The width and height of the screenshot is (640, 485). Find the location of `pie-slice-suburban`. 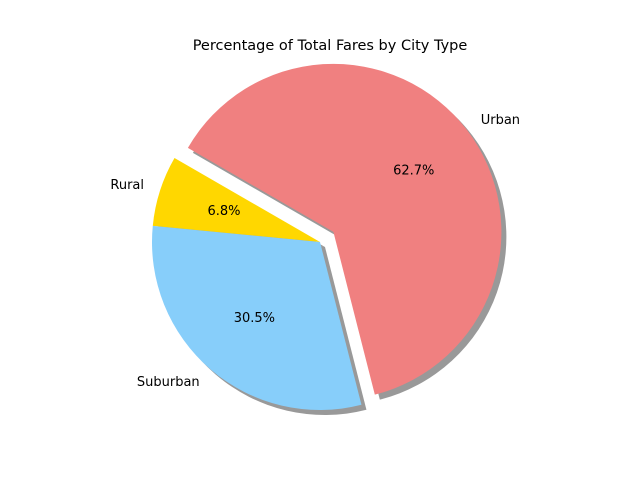

pie-slice-suburban is located at coordinates (257, 317).